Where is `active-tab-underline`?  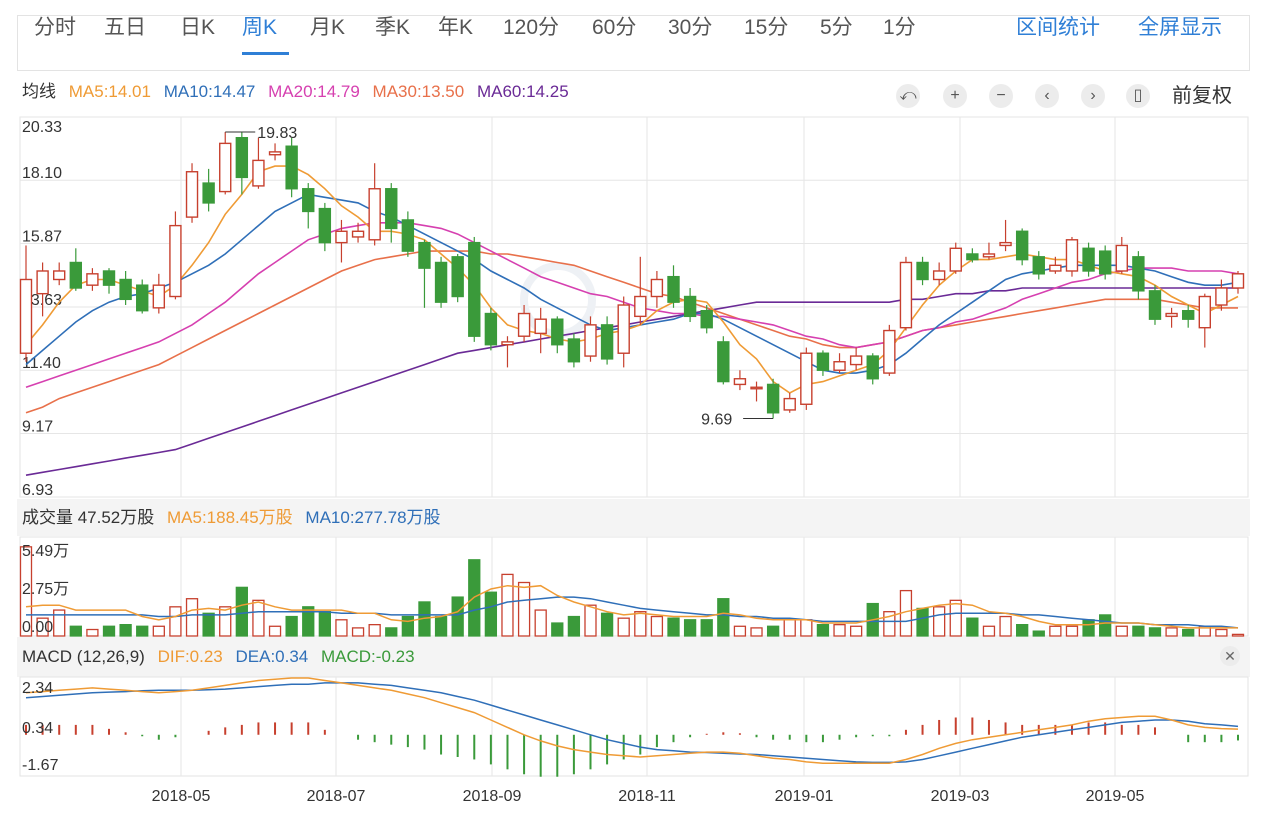
active-tab-underline is located at coordinates (265, 53).